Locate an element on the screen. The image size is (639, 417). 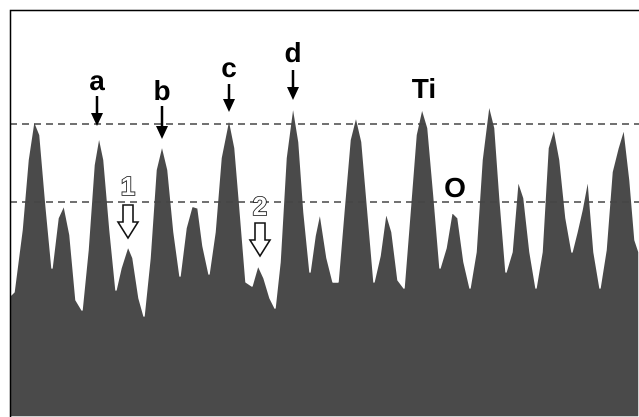
marker-a-arrow-icon is located at coordinates (97, 111).